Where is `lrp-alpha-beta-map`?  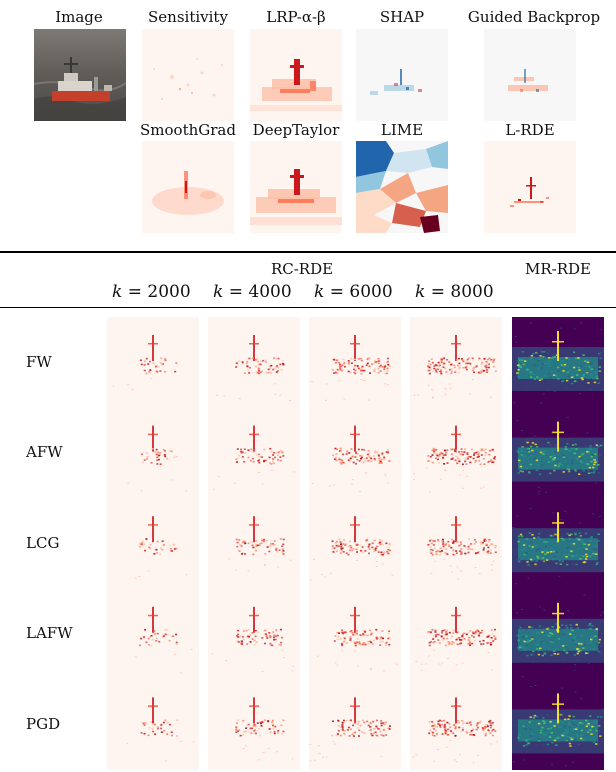
lrp-alpha-beta-map is located at coordinates (296, 75).